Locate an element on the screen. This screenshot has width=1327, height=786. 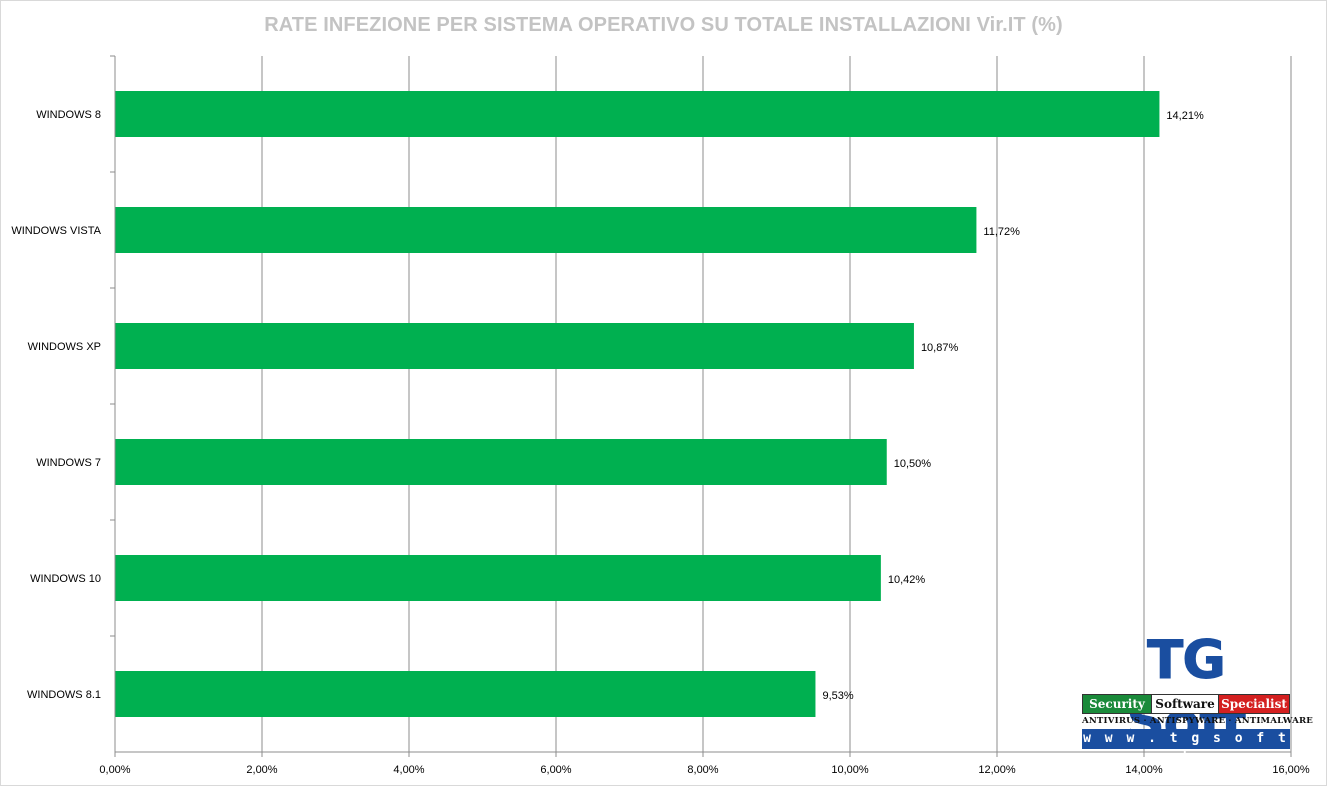
category-label: WINDOWS XP is located at coordinates (64, 347).